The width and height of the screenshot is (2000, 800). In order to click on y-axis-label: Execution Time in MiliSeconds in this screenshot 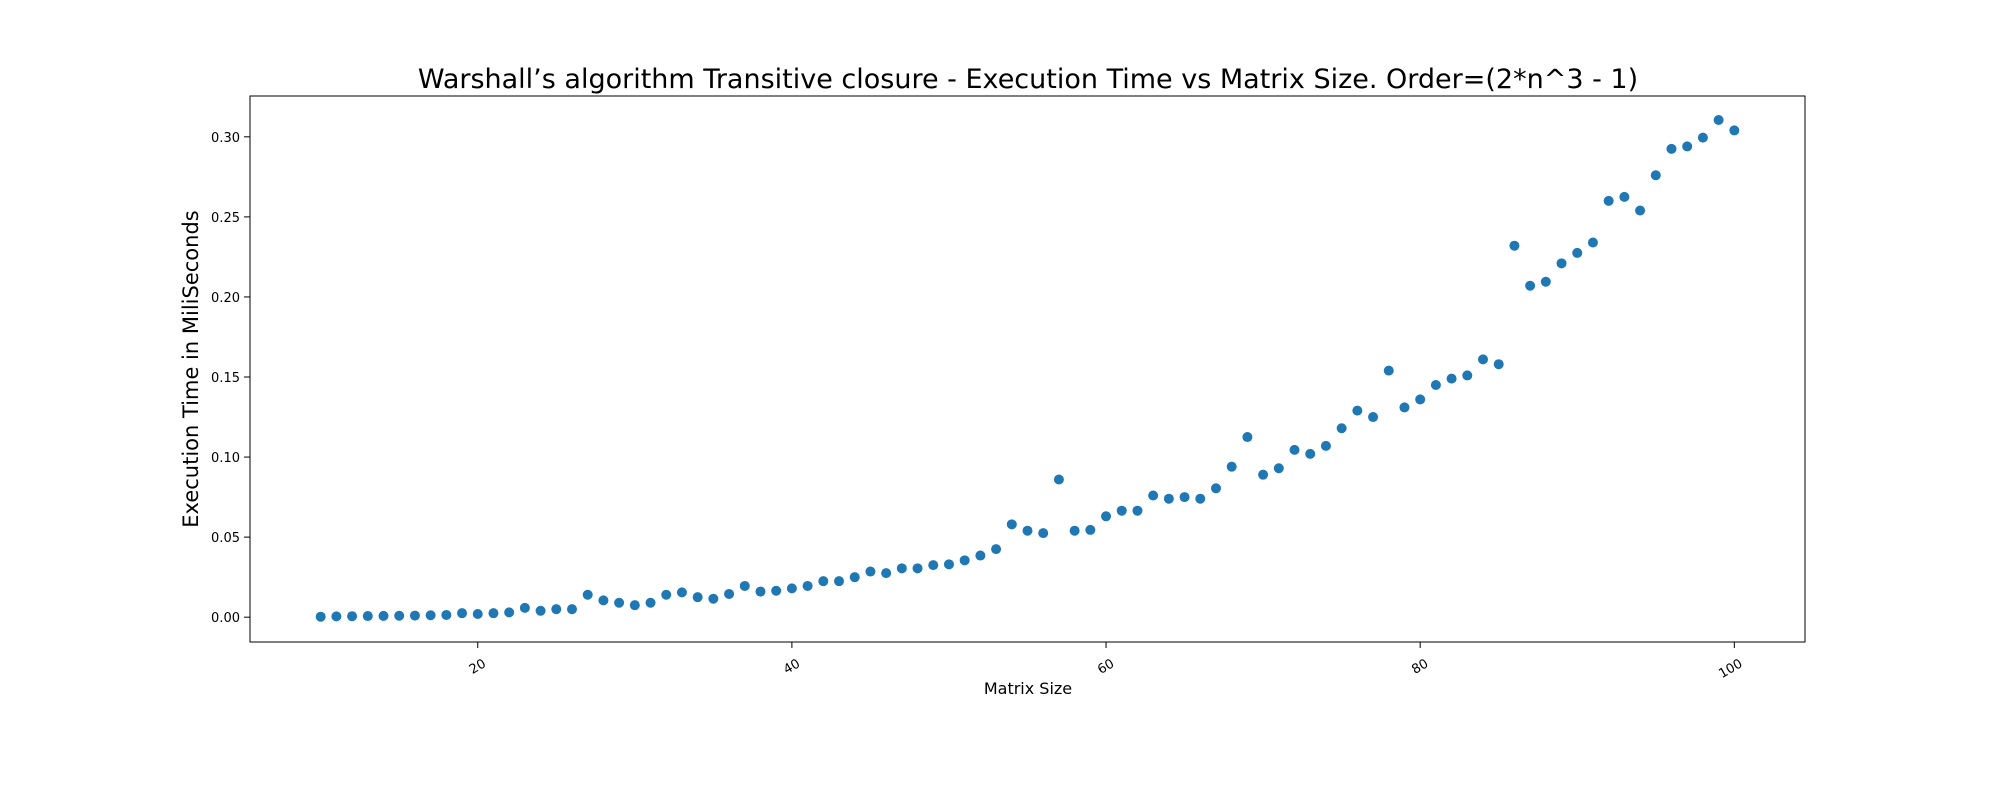, I will do `click(191, 368)`.